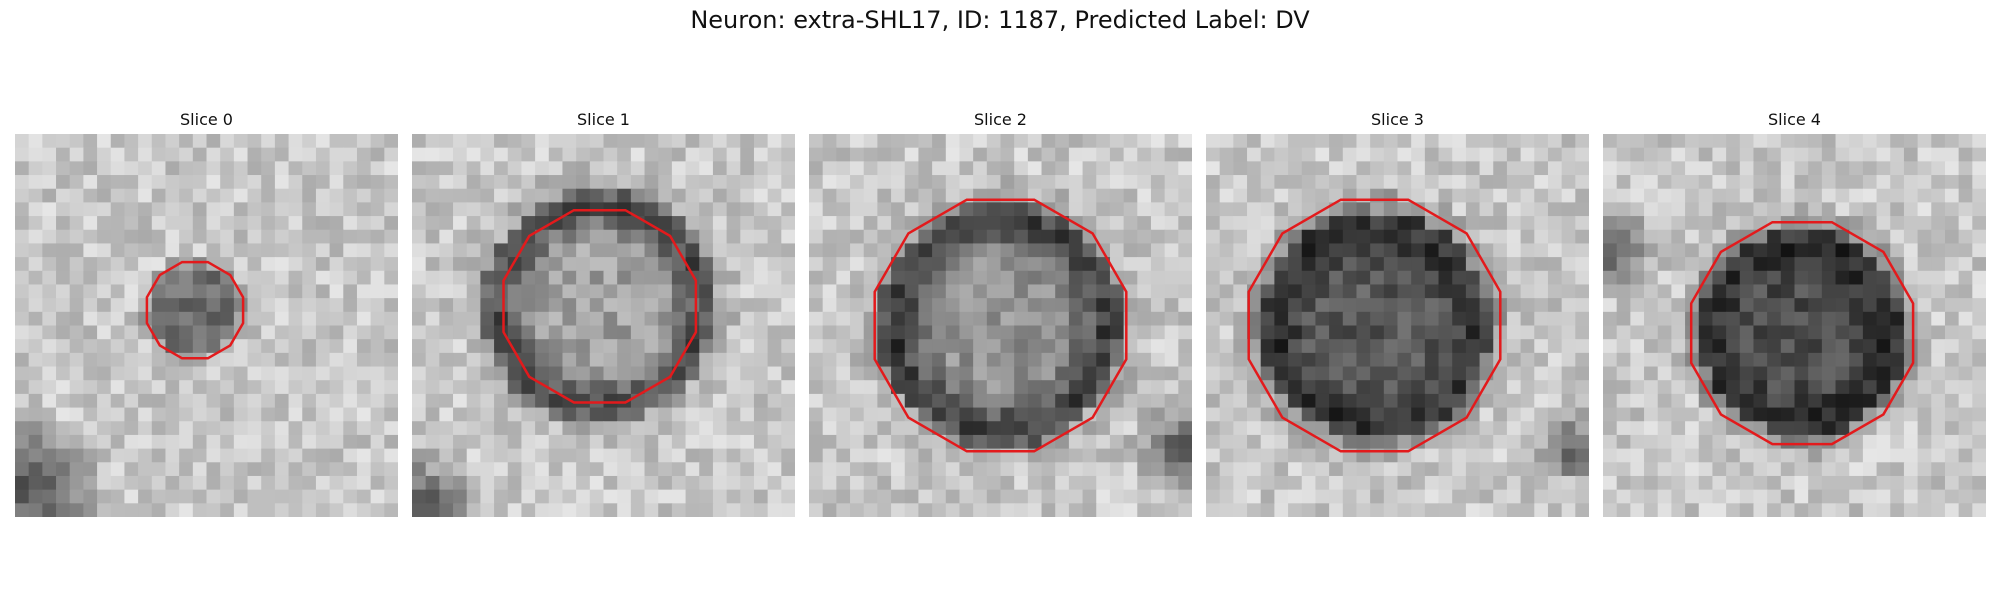 This screenshot has width=2000, height=600. Describe the element at coordinates (1397, 119) in the screenshot. I see `slice-title: Slice 3` at that location.